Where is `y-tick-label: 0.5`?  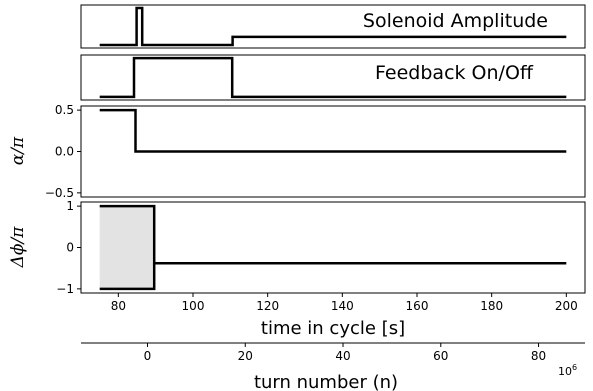
y-tick-label: 0.5 is located at coordinates (64, 110).